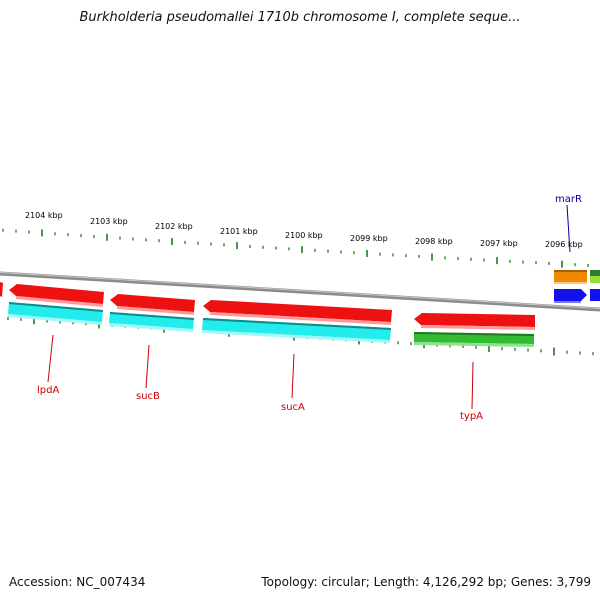 The image size is (600, 600). What do you see at coordinates (147, 366) in the screenshot?
I see `leader-line-sucB` at bounding box center [147, 366].